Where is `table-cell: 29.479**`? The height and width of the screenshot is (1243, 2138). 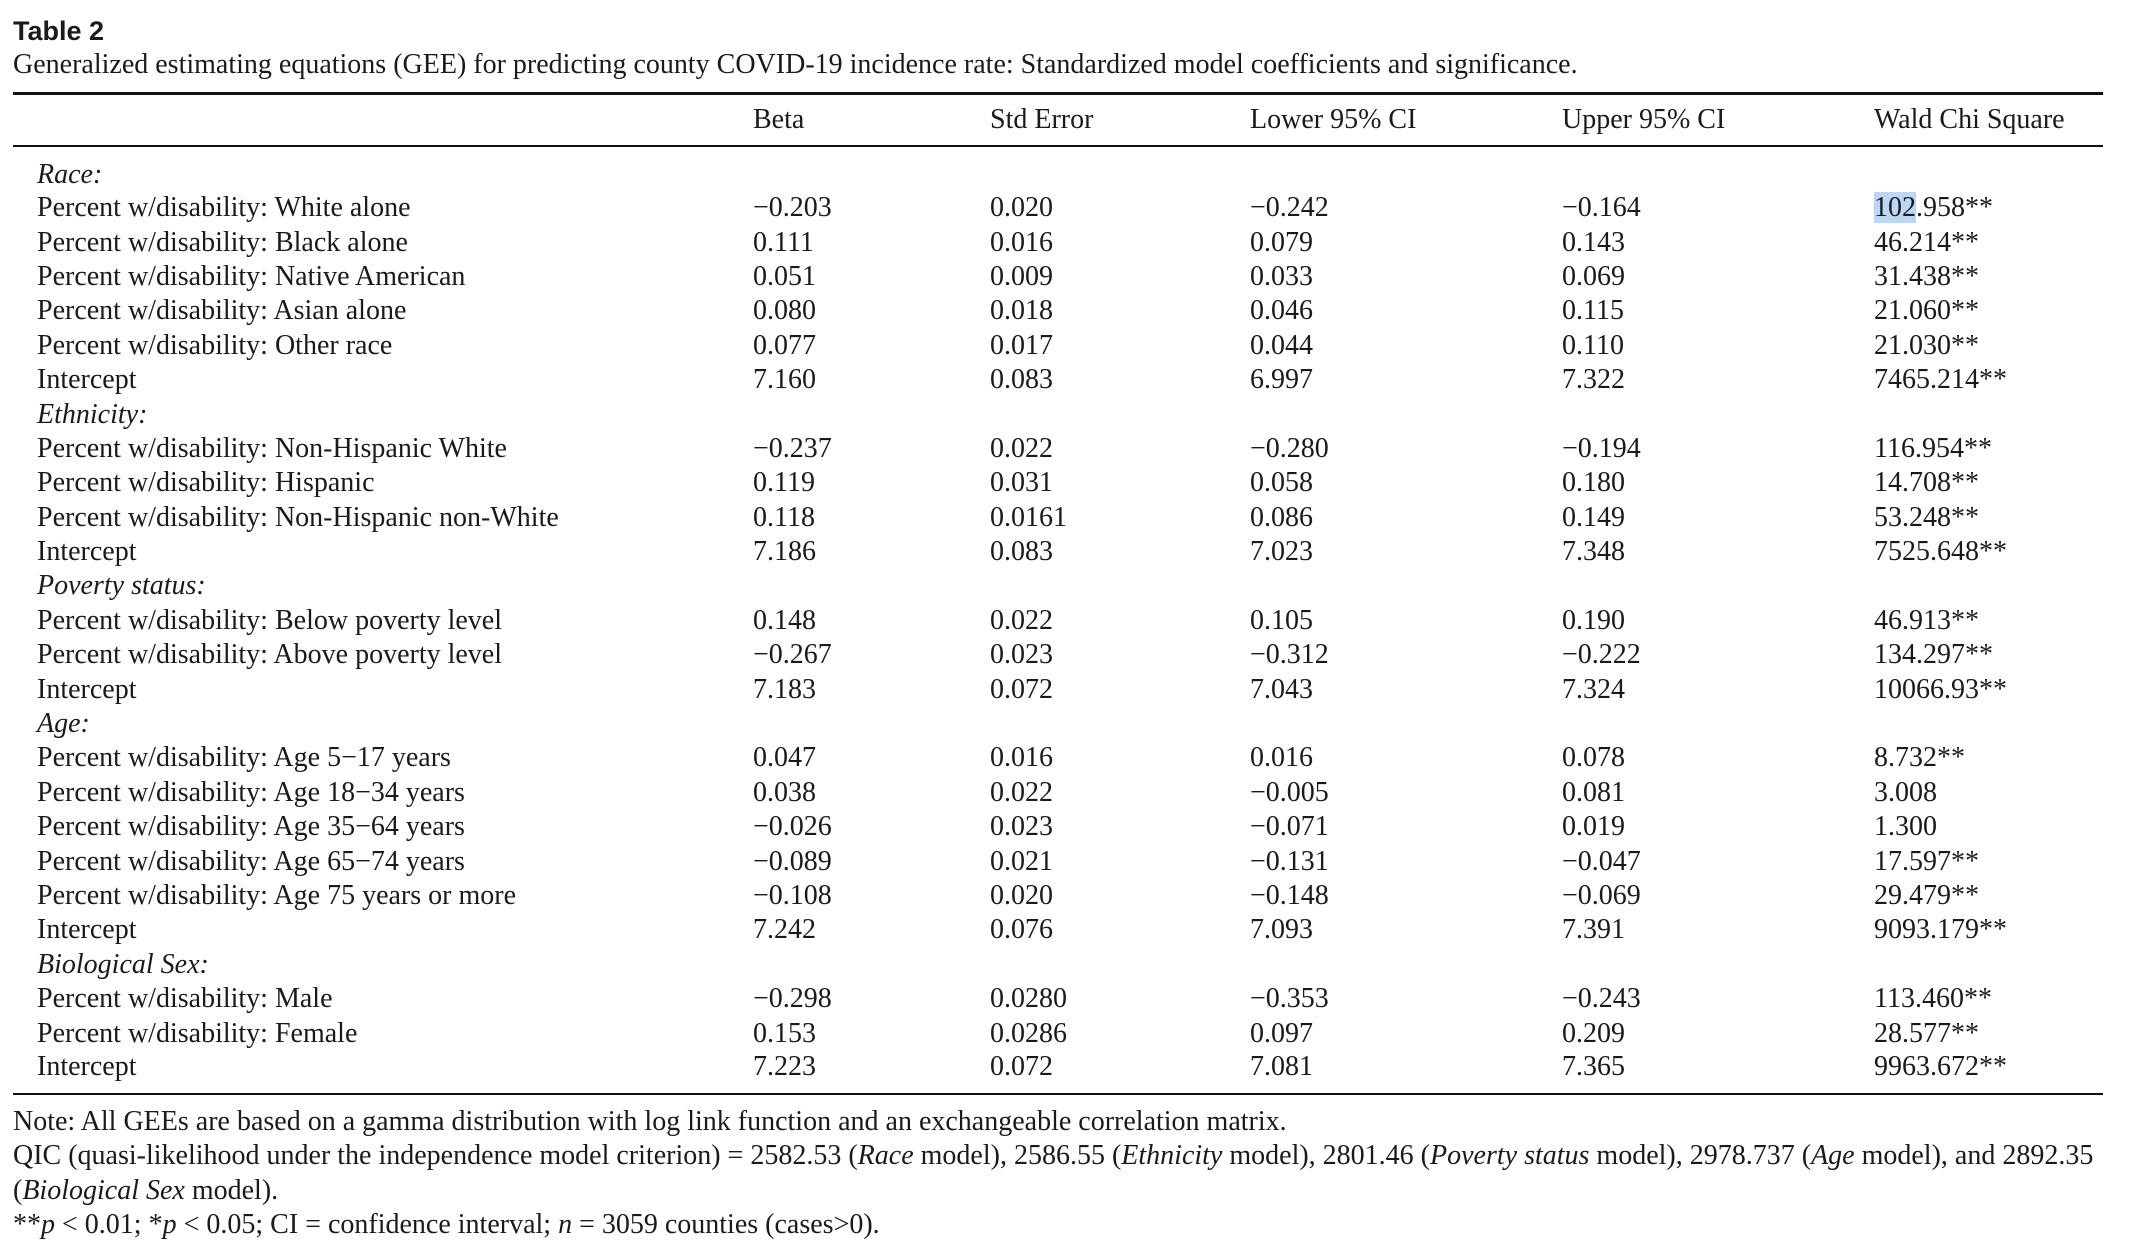 table-cell: 29.479** is located at coordinates (1926, 895).